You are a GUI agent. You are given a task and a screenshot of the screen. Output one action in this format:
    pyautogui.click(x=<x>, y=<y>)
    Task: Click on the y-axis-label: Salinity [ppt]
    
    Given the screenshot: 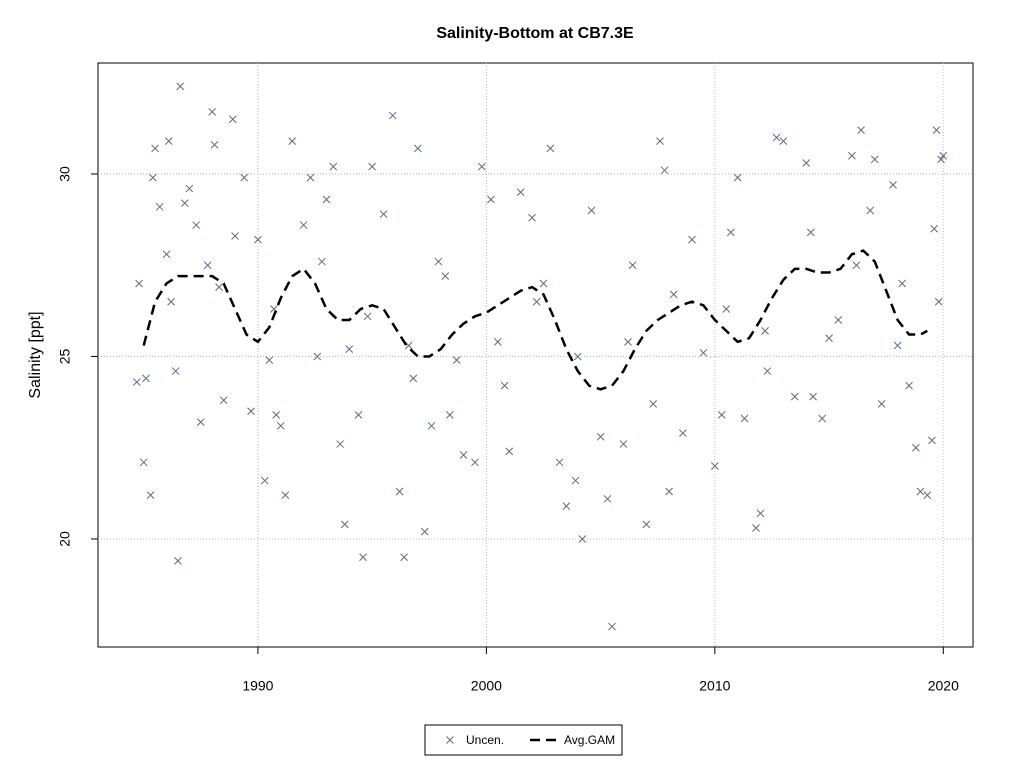 What is the action you would take?
    pyautogui.click(x=35, y=354)
    